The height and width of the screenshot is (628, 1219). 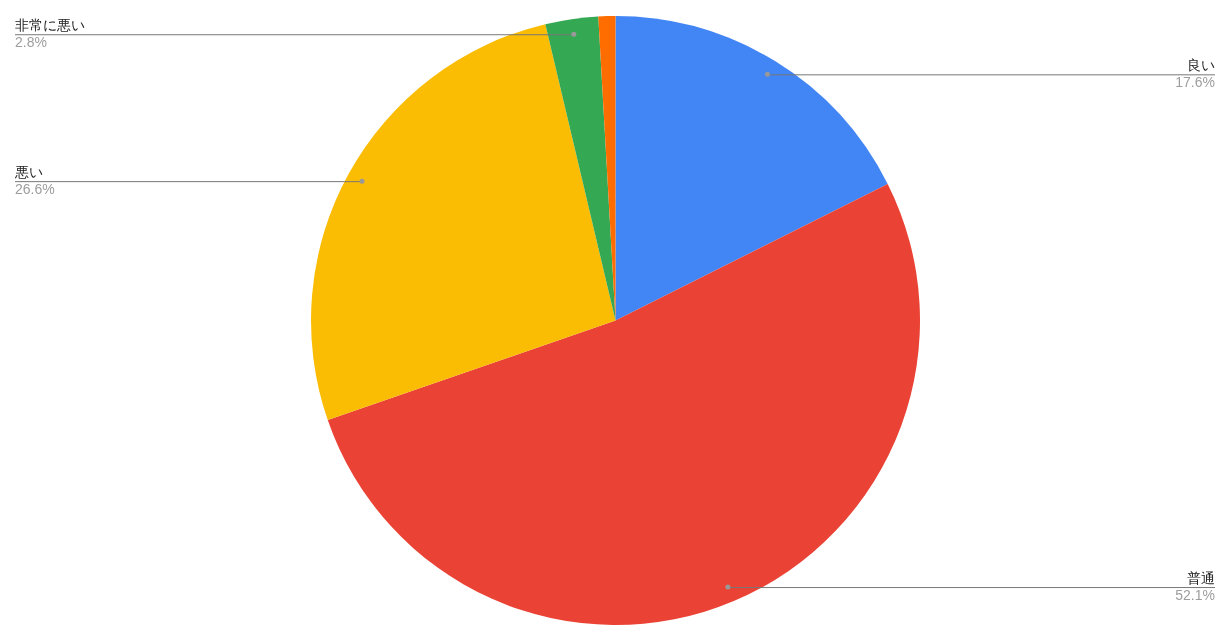 What do you see at coordinates (50, 25) in the screenshot?
I see `slice-label: 非常に悪い` at bounding box center [50, 25].